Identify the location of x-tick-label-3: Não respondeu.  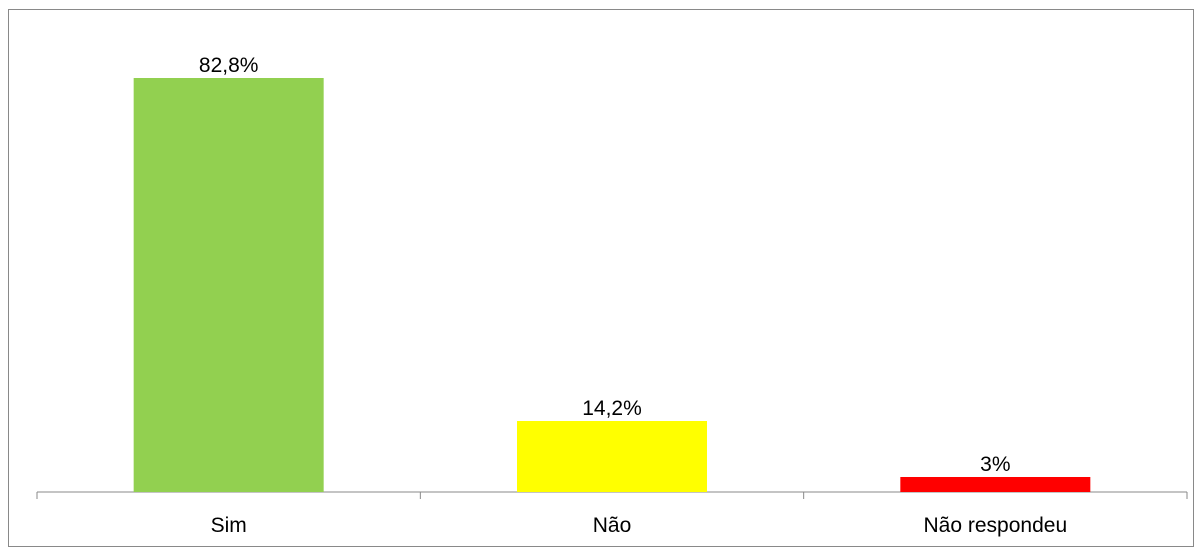
(996, 525).